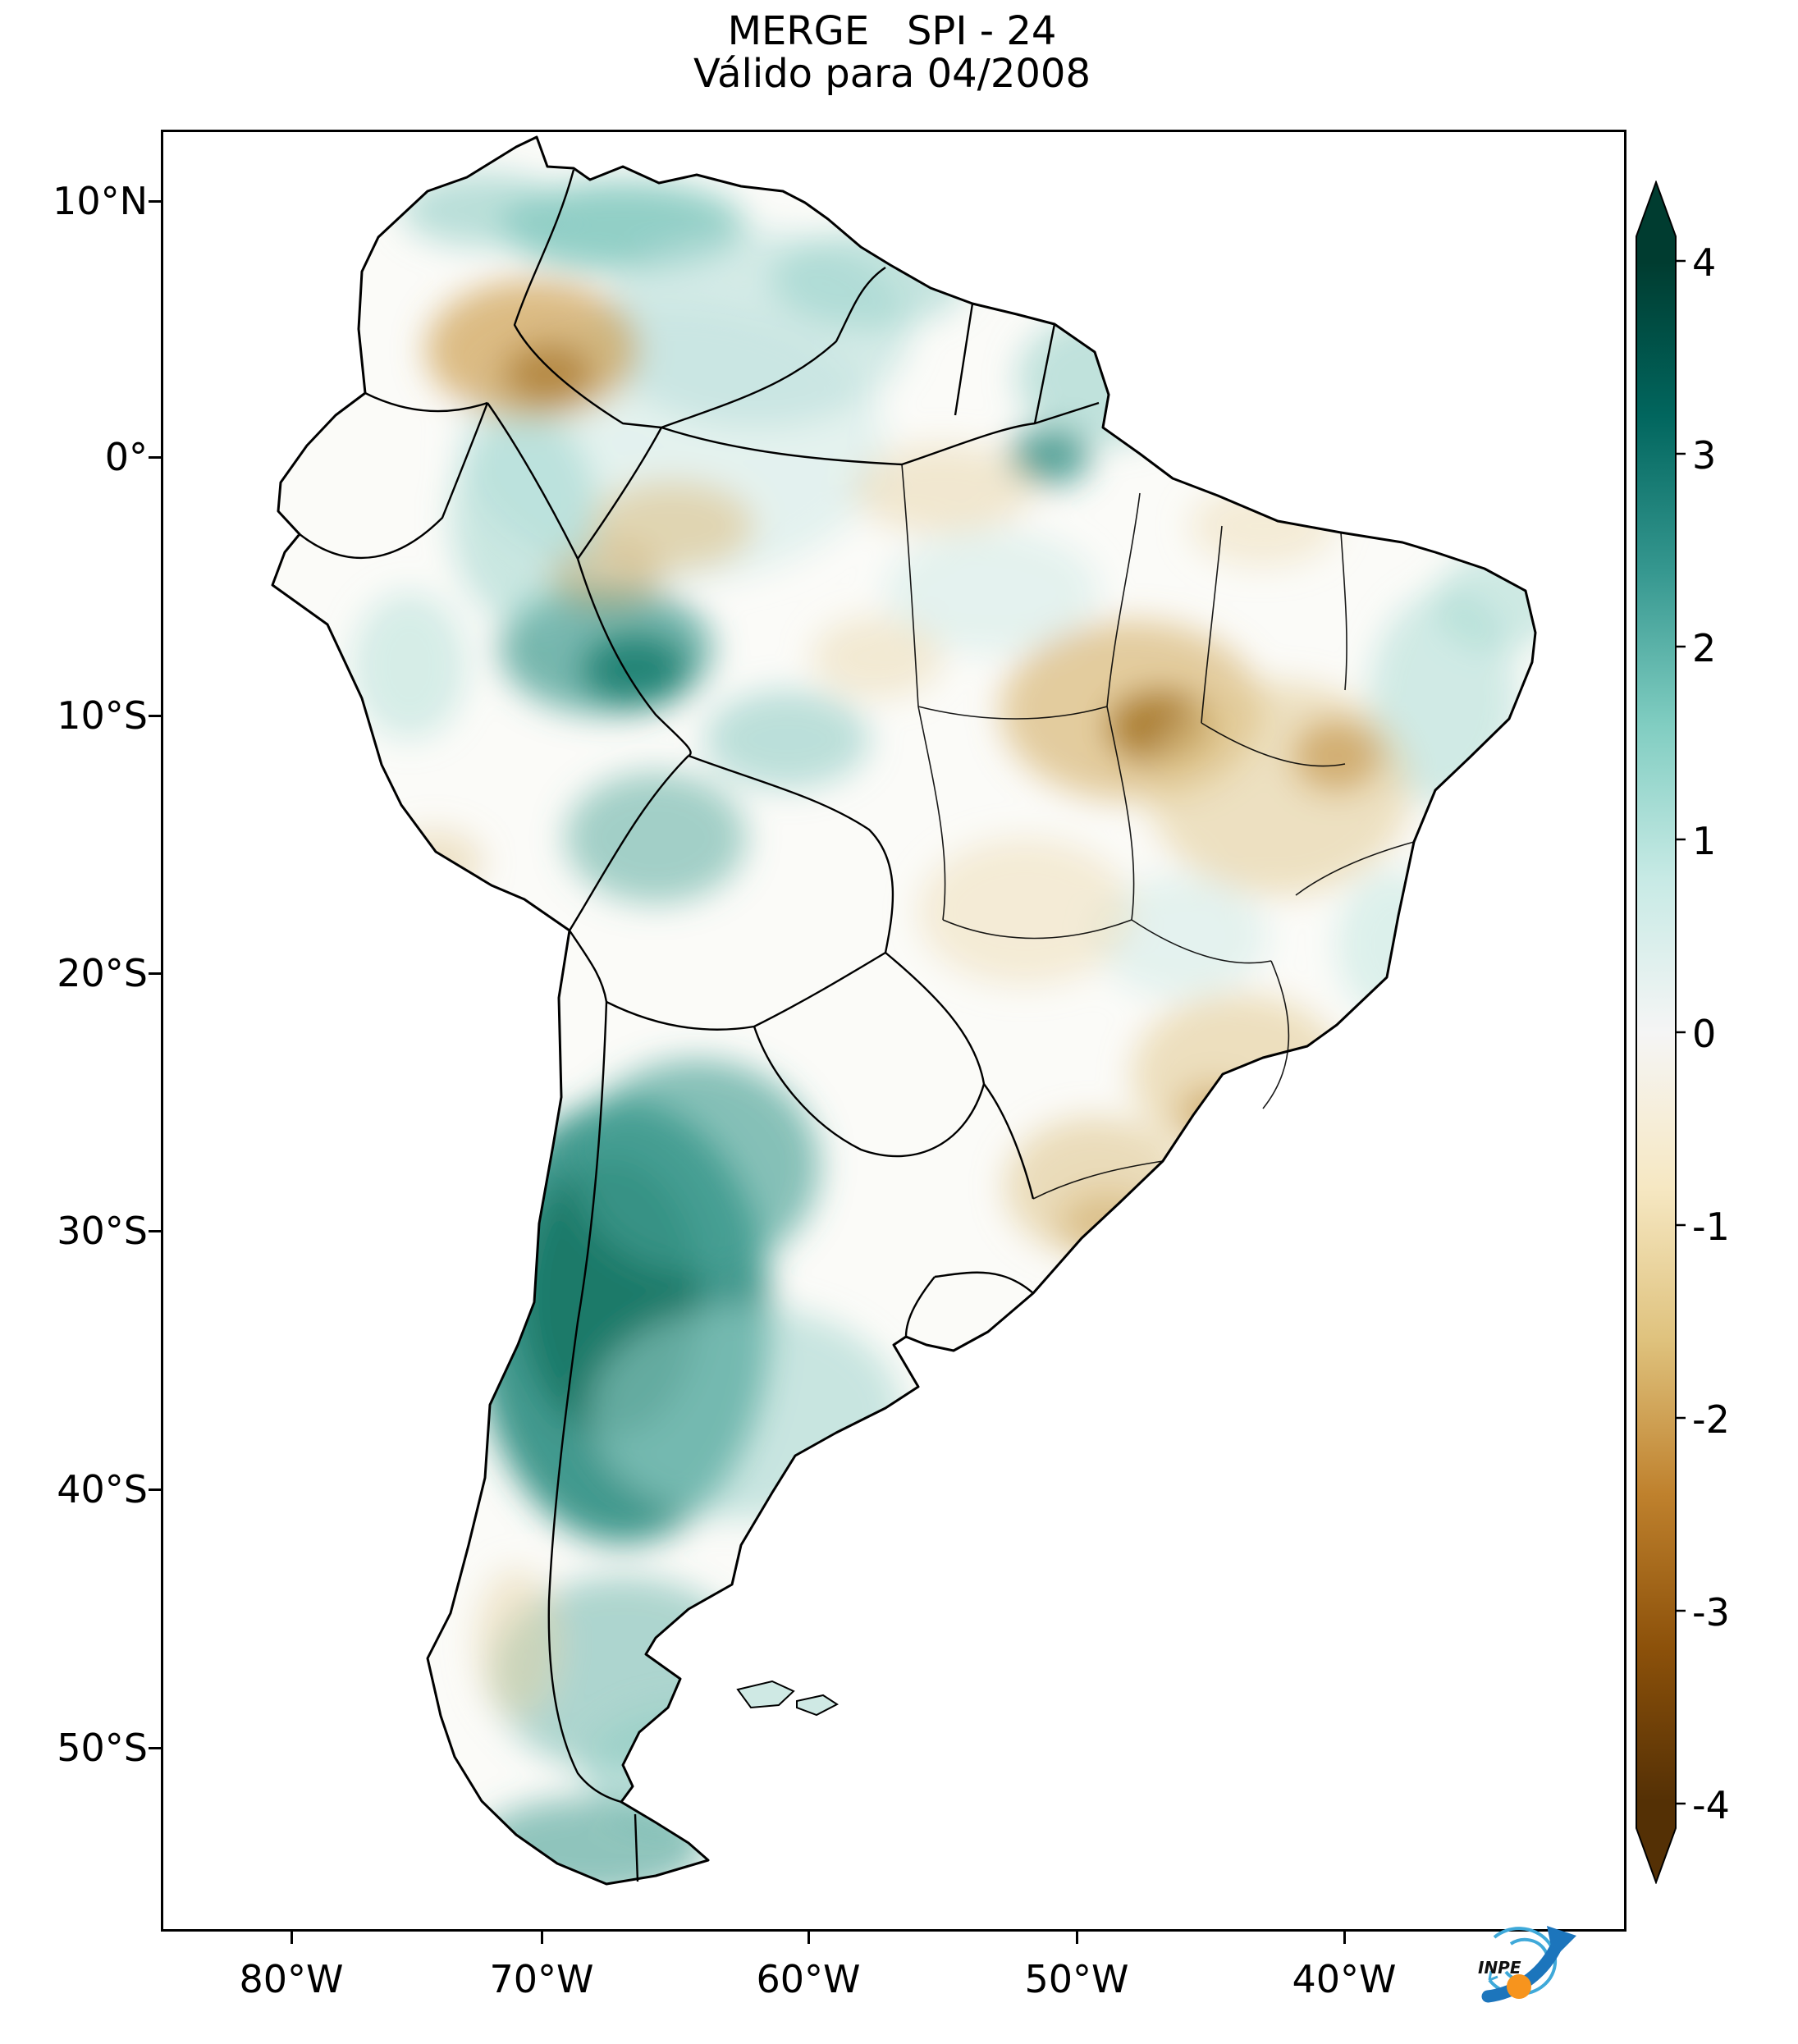  Describe the element at coordinates (1530, 1969) in the screenshot. I see `inpe-logo: INPE` at that location.